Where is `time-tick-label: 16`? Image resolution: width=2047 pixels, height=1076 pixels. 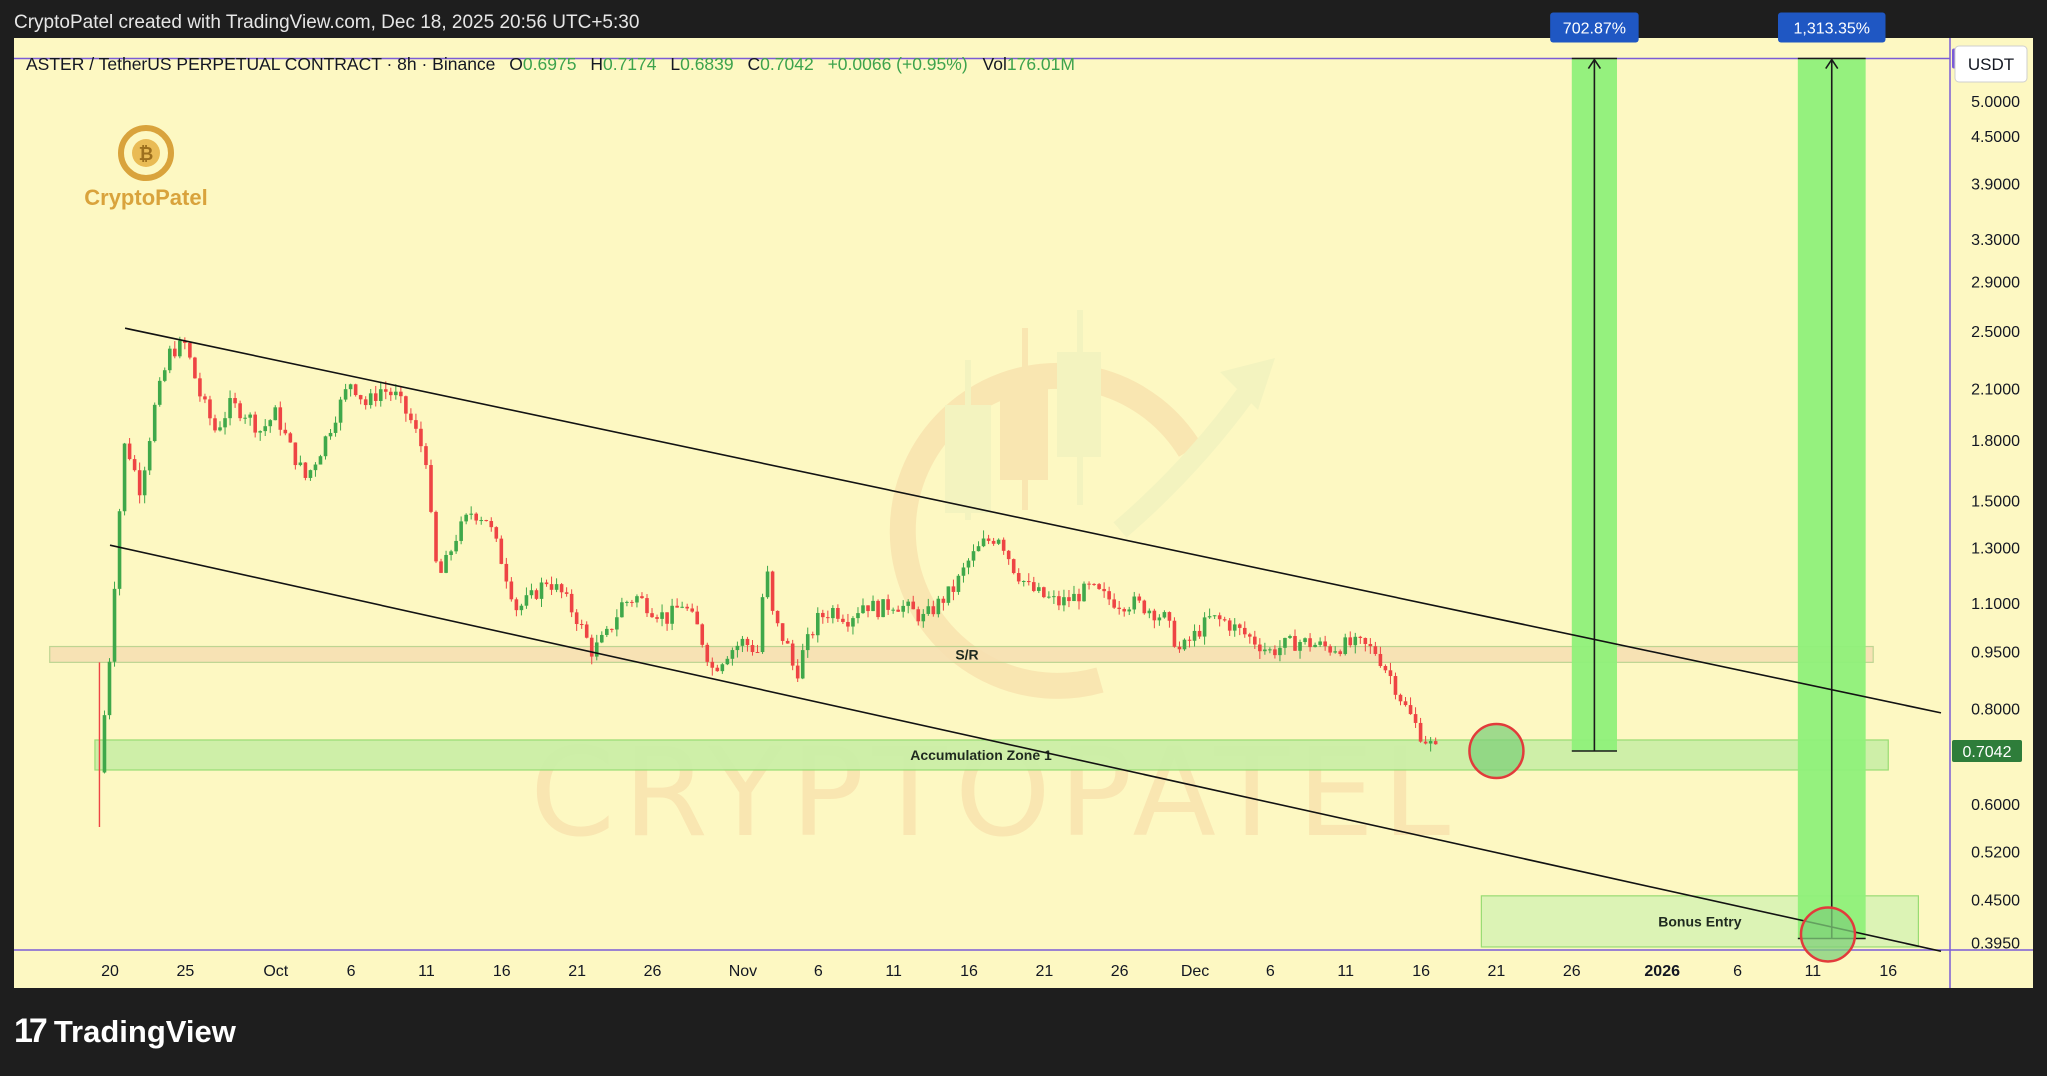
time-tick-label: 16 is located at coordinates (969, 971).